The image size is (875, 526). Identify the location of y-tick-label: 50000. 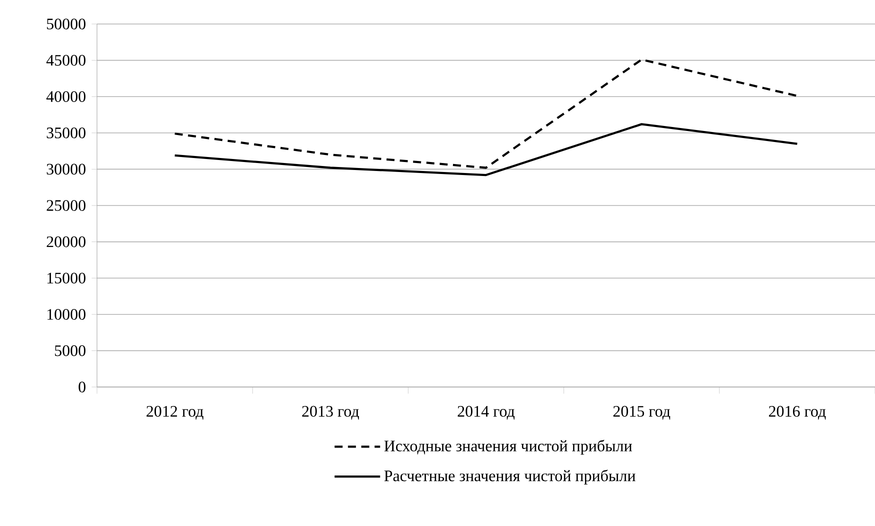
(66, 24).